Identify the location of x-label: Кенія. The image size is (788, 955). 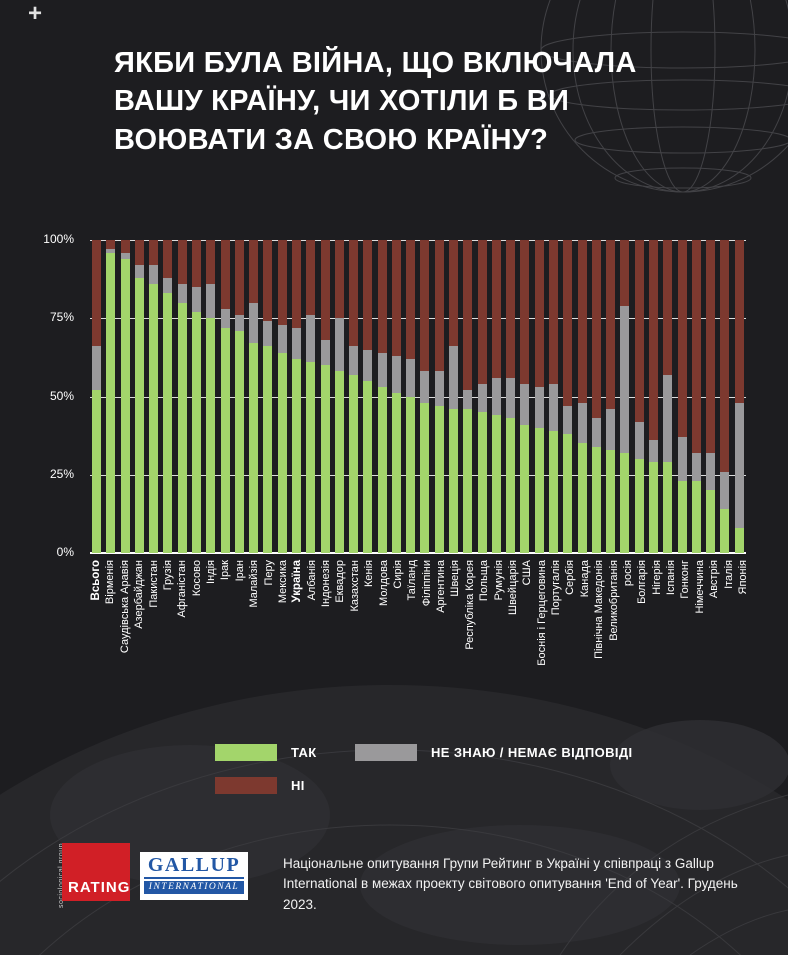
(369, 574).